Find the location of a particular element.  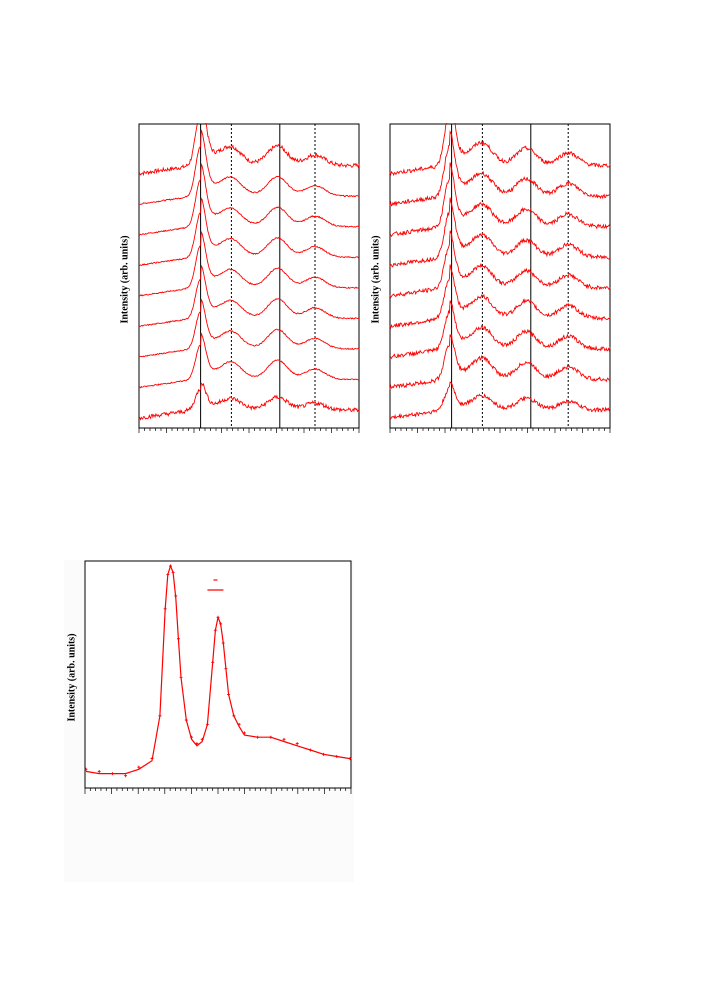

chart-top-left is located at coordinates (249, 278).